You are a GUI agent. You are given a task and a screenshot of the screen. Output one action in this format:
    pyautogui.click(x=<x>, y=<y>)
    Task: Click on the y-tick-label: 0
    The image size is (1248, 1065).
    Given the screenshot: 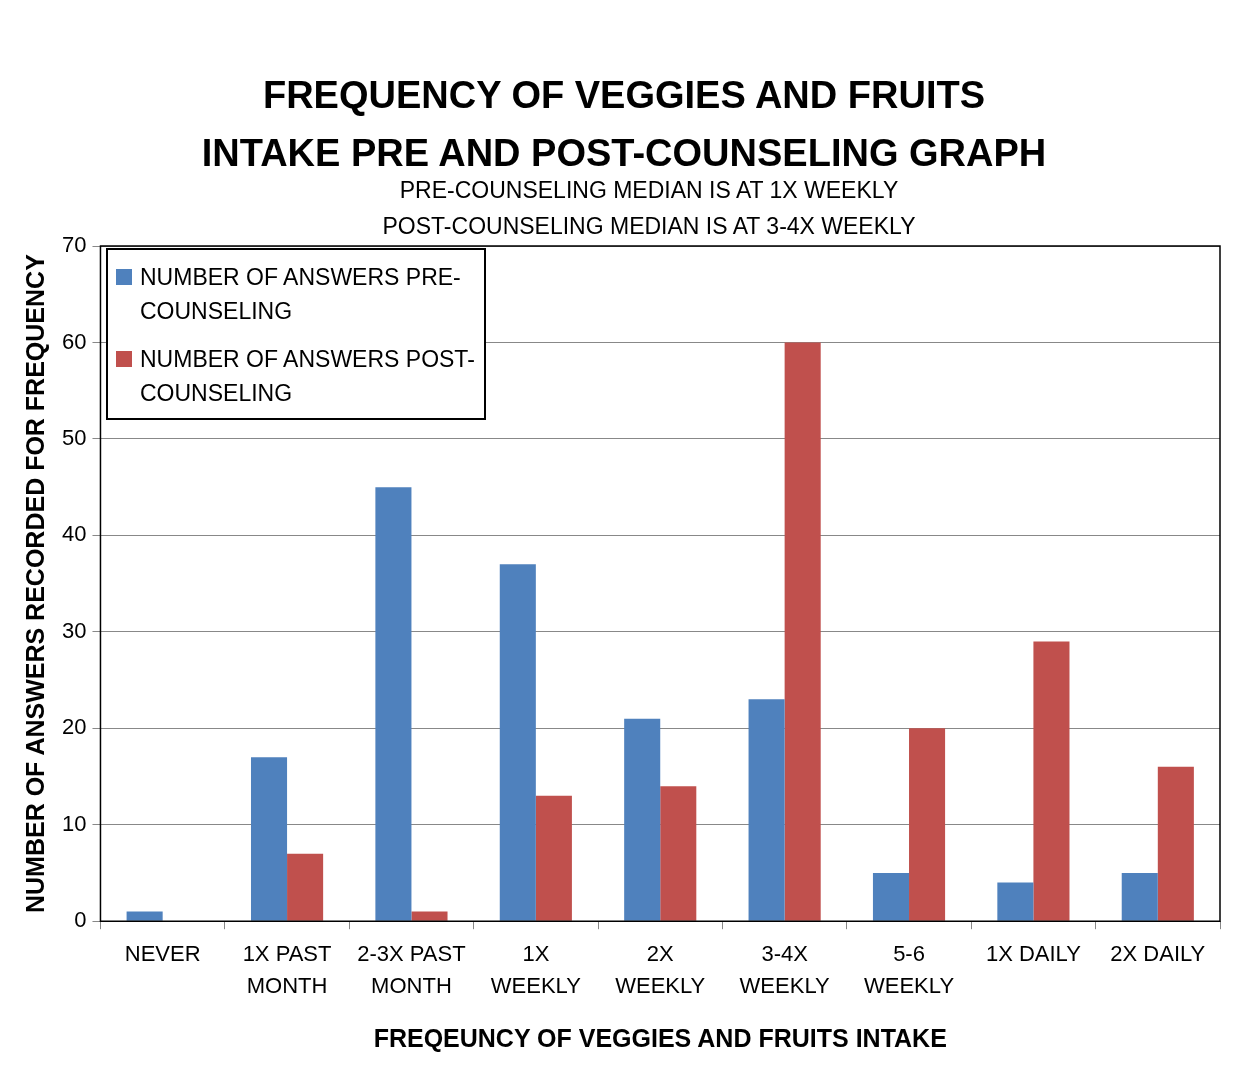 What is the action you would take?
    pyautogui.click(x=80, y=920)
    